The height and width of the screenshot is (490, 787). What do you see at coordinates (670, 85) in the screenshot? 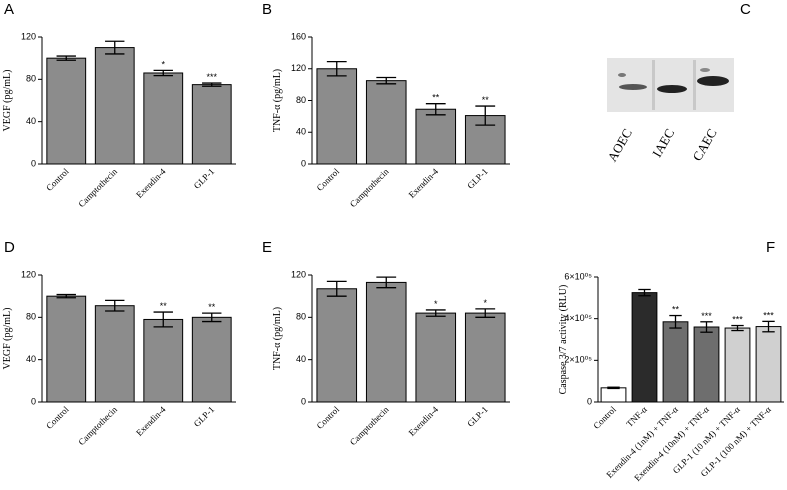
I see `blot-image` at bounding box center [670, 85].